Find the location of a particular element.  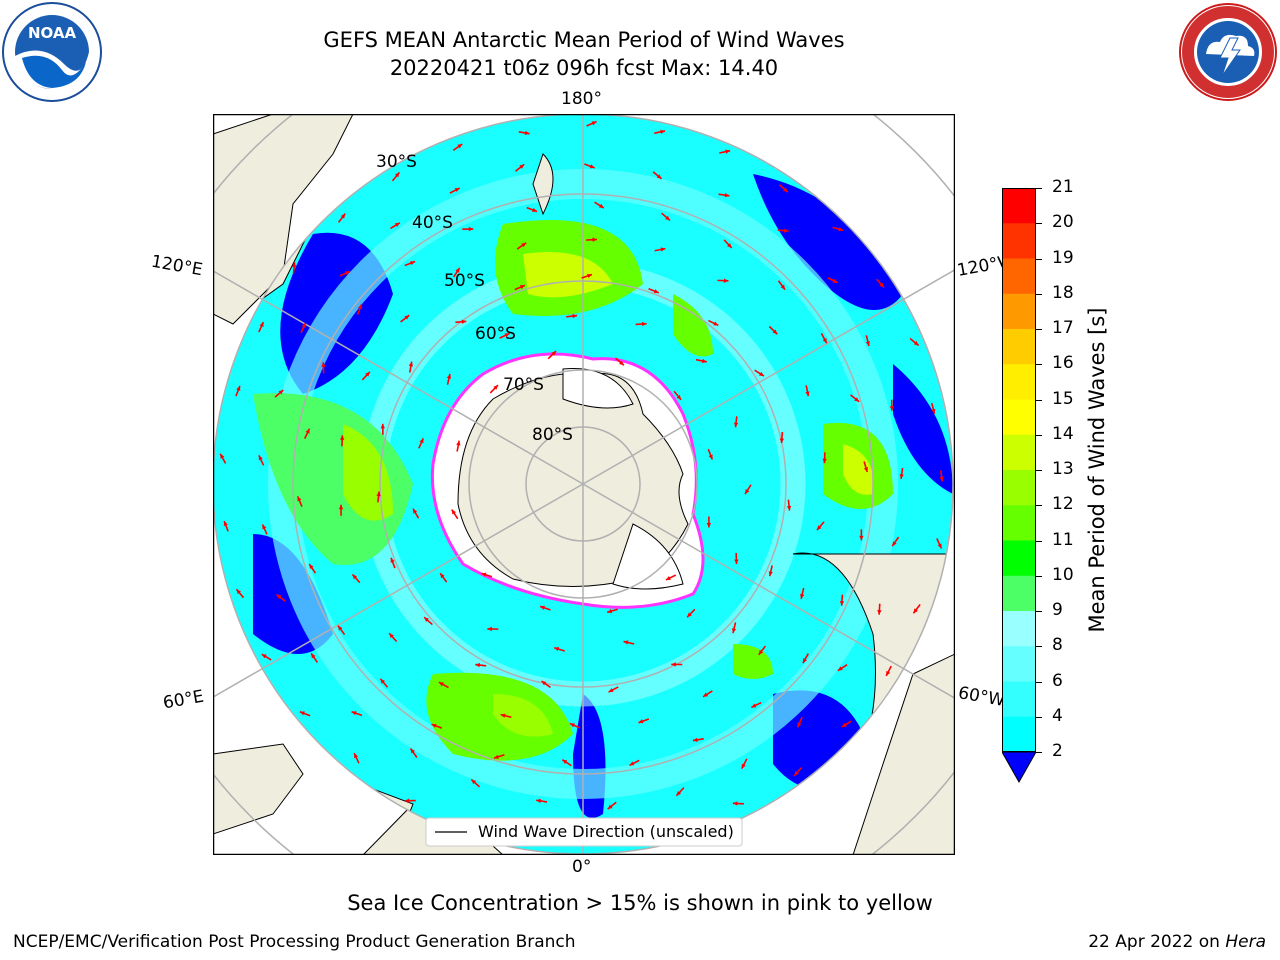

lat-label-50s: 50°S is located at coordinates (464, 281).